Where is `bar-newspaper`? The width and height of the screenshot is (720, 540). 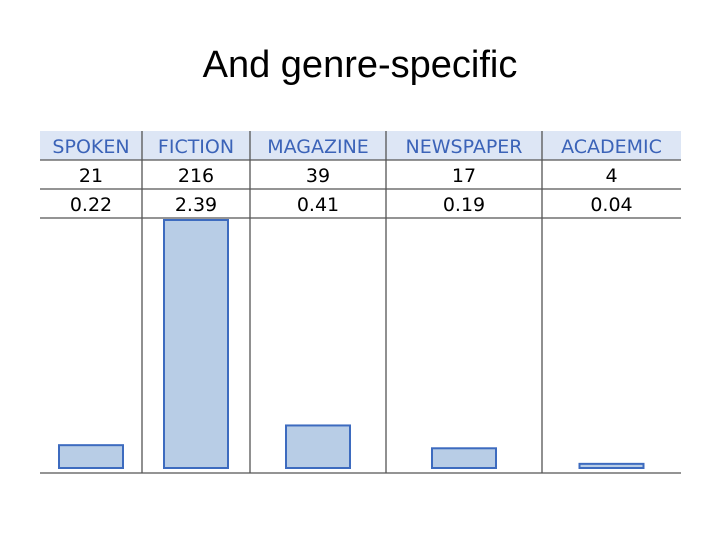 bar-newspaper is located at coordinates (464, 458).